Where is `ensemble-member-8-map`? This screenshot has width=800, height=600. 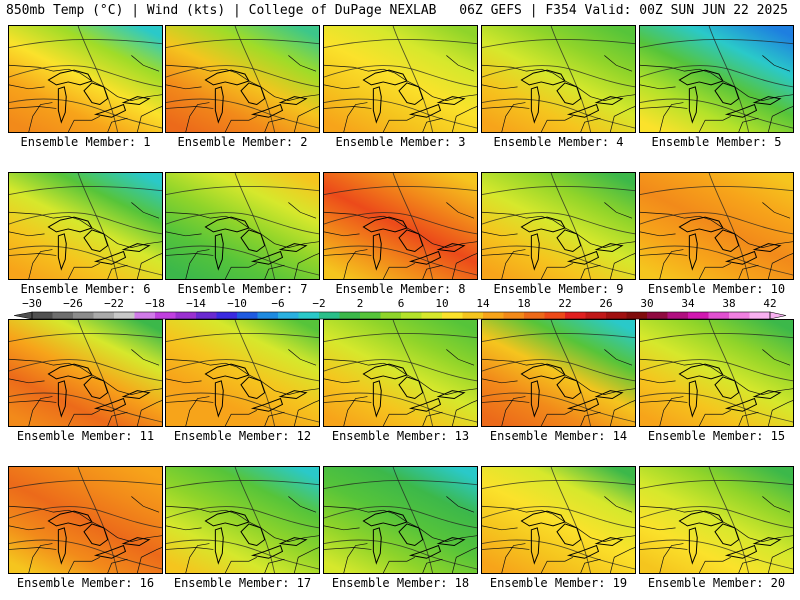 ensemble-member-8-map is located at coordinates (400, 226).